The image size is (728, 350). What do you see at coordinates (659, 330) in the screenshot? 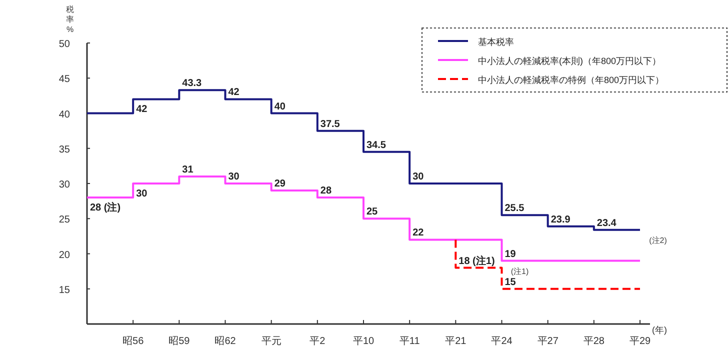
I see `x-axis-title: (年)` at bounding box center [659, 330].